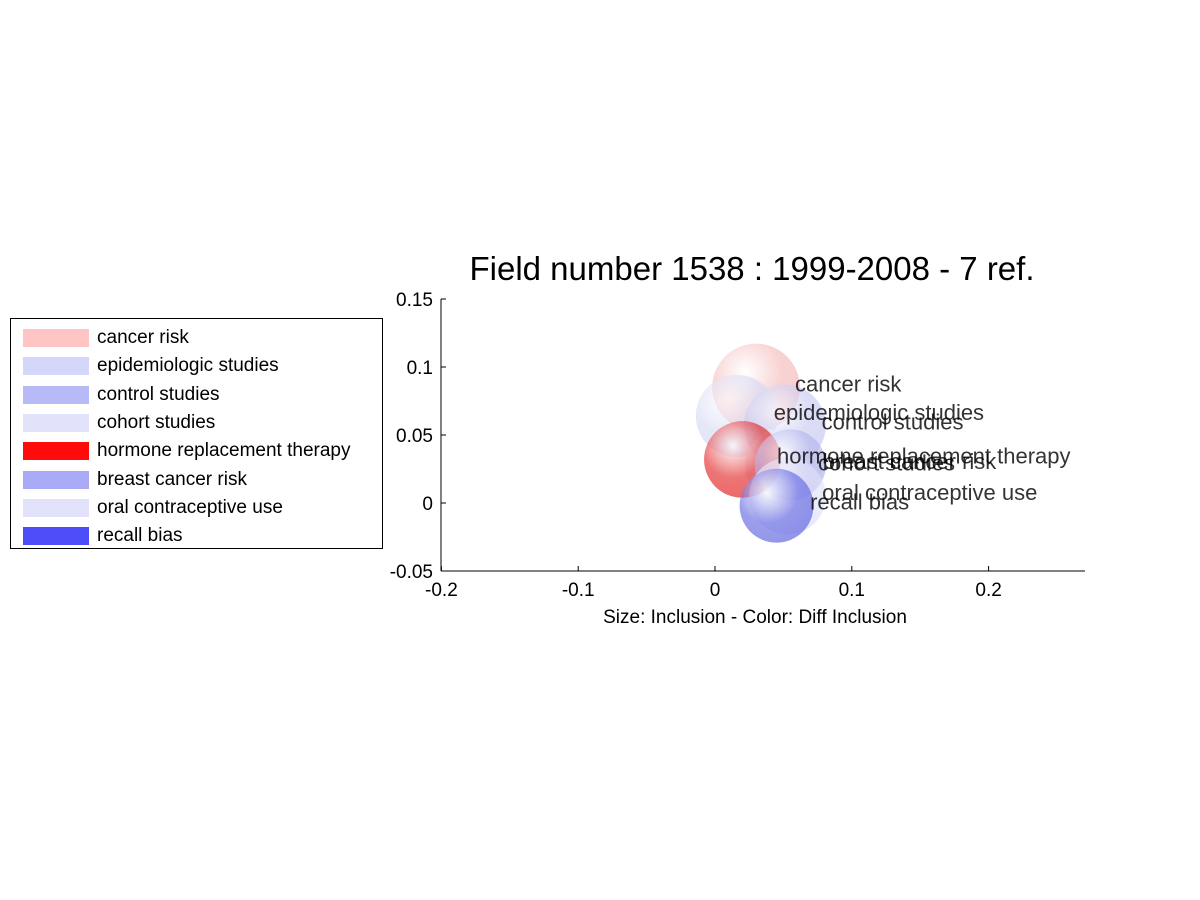 The width and height of the screenshot is (1200, 900). Describe the element at coordinates (886, 462) in the screenshot. I see `point-label: cohort studies` at that location.